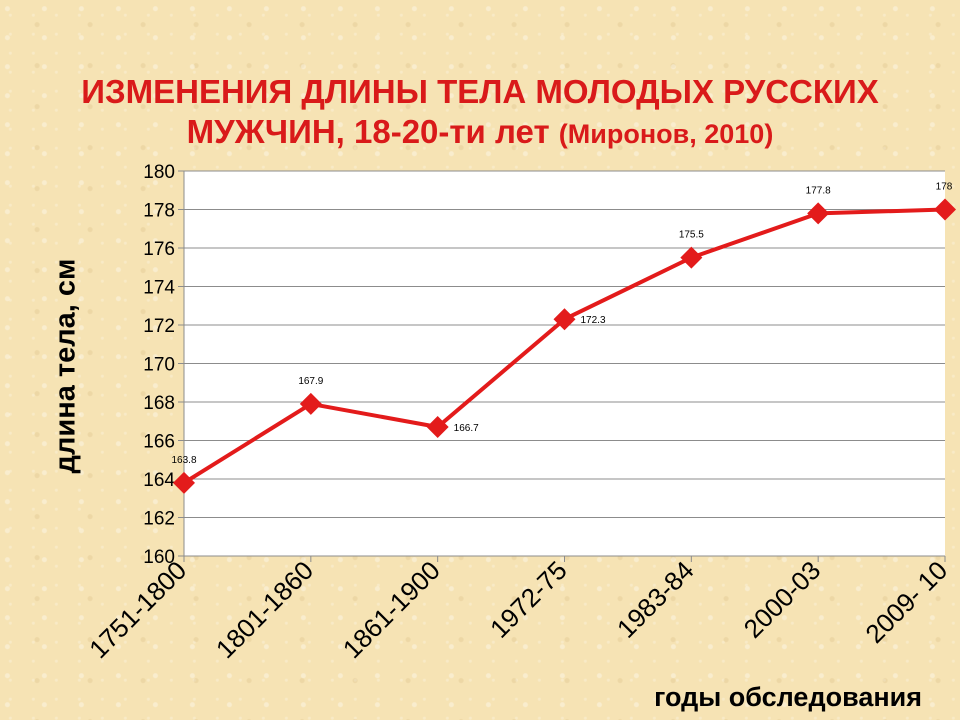 The image size is (960, 720). Describe the element at coordinates (159, 172) in the screenshot. I see `y-tick-label: 180` at that location.